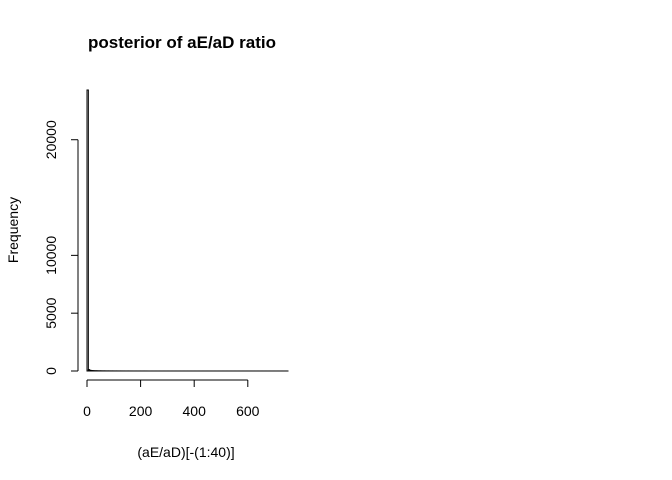  Describe the element at coordinates (87, 411) in the screenshot. I see `x-tick-label: 0` at that location.